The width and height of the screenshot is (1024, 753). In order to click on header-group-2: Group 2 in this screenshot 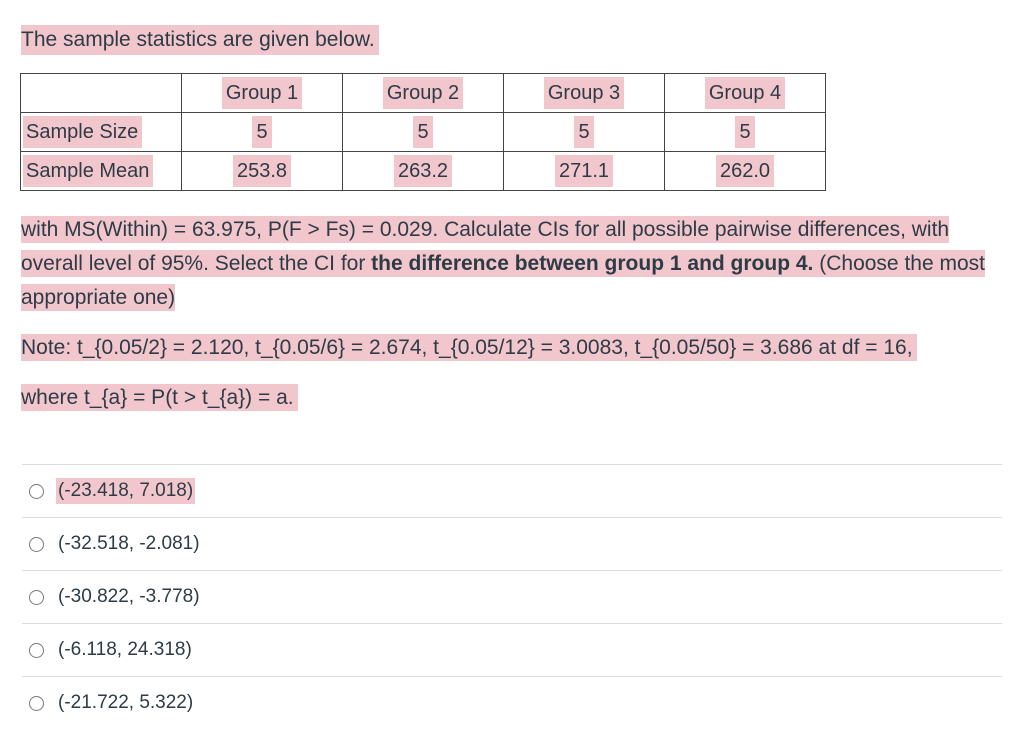, I will do `click(423, 93)`.